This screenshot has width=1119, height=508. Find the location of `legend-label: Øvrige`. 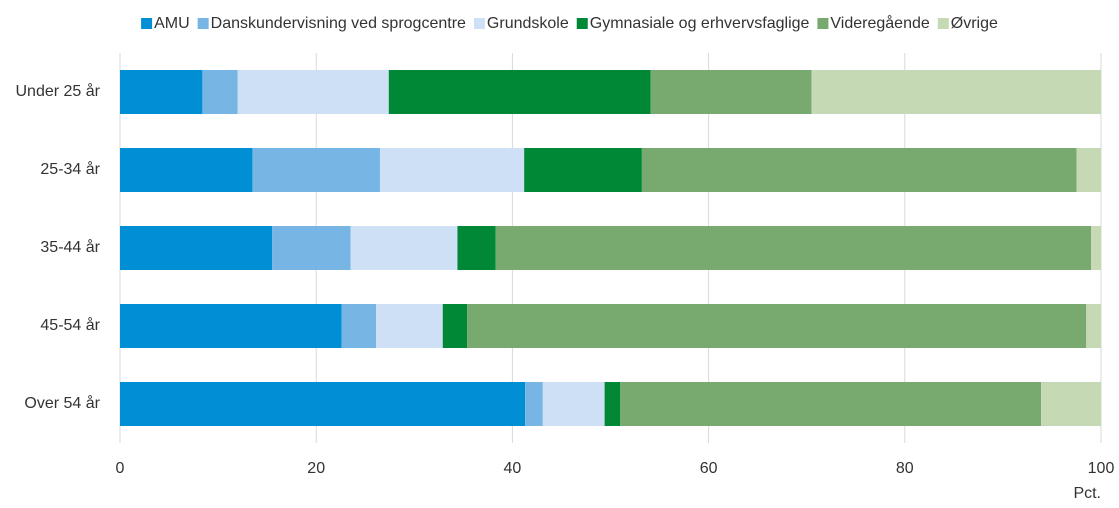

legend-label: Øvrige is located at coordinates (974, 23).